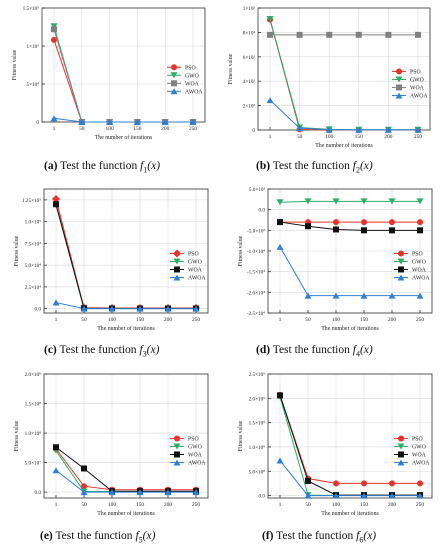  I want to click on caption-a-text: Test the function, so click(99, 166).